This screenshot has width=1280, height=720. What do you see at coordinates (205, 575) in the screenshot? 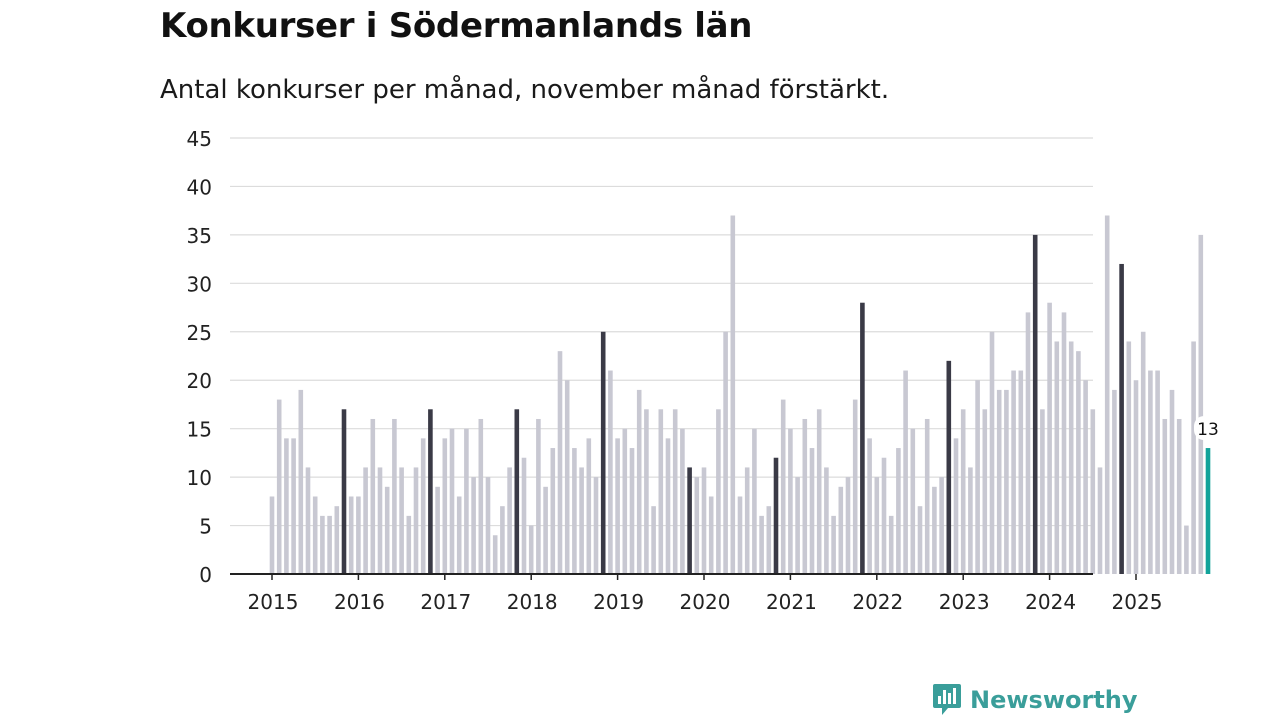
I see `y-tick-label: 0` at bounding box center [205, 575].